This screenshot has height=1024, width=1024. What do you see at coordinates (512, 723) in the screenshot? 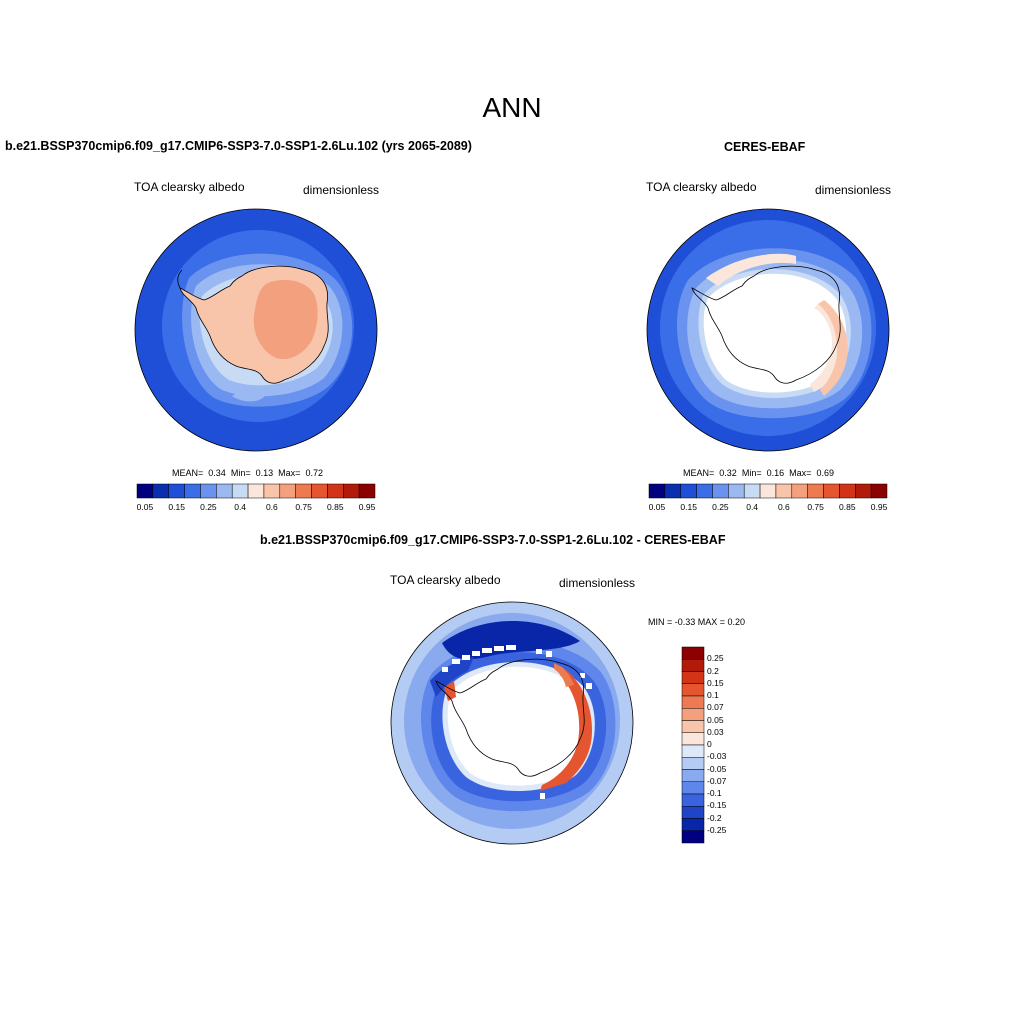
I see `diff-polar-map` at bounding box center [512, 723].